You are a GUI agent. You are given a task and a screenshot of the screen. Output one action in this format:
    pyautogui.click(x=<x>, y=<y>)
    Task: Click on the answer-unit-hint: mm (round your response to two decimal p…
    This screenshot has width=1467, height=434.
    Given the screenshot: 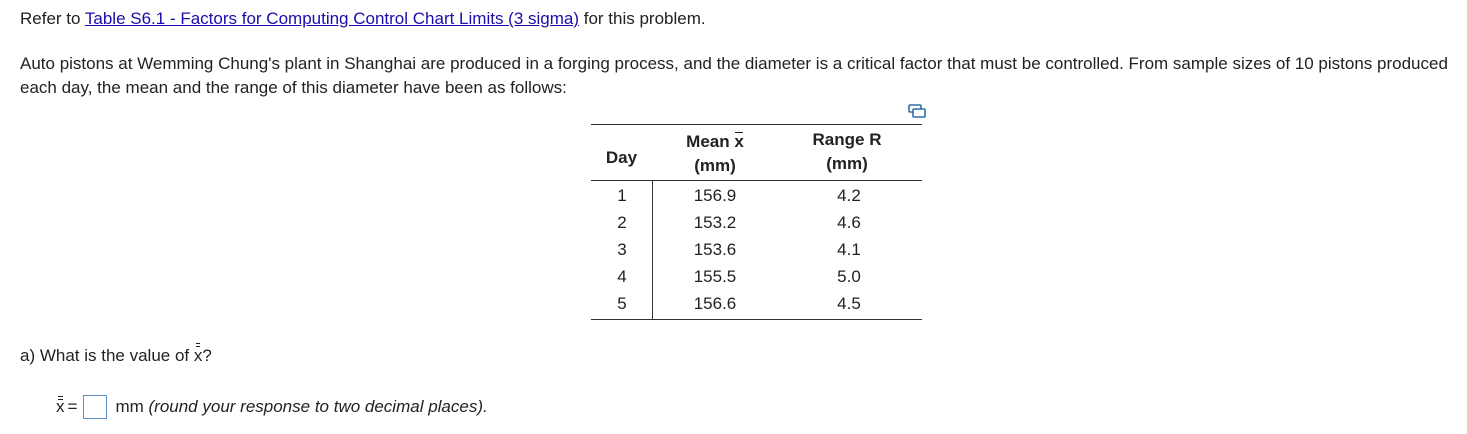 What is the action you would take?
    pyautogui.click(x=301, y=407)
    